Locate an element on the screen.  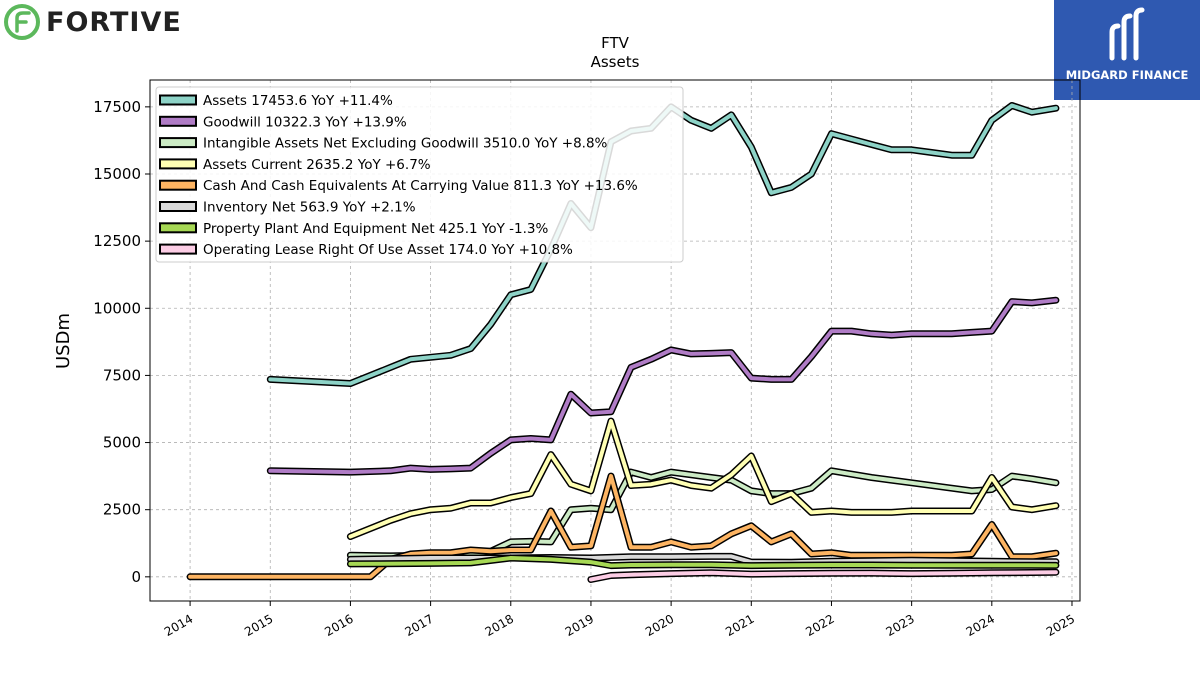
y-tick-label: 17500 is located at coordinates (117, 107).